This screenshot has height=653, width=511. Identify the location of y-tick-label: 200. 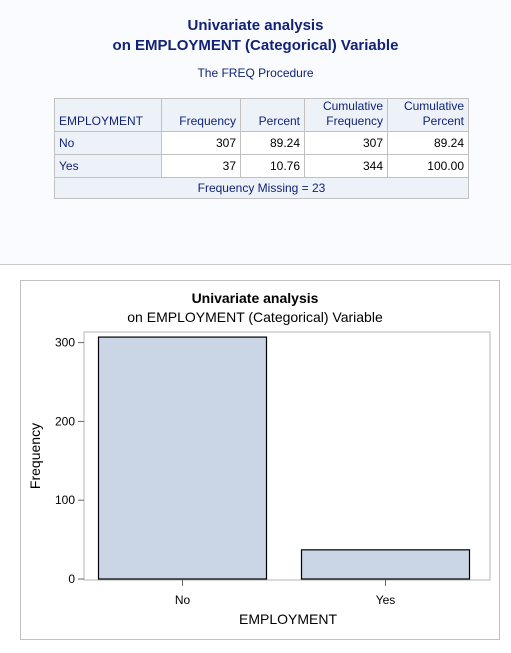
(65, 421).